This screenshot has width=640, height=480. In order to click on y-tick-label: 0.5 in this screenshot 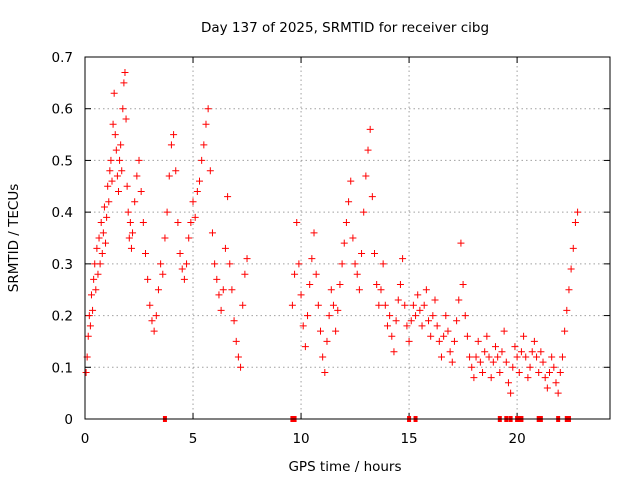, I will do `click(62, 161)`.